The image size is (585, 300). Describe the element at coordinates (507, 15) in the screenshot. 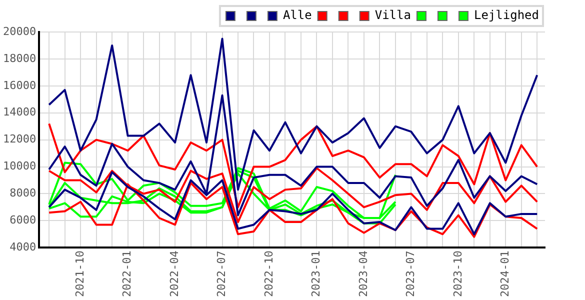

I see `legend-label: Lejlighed` at that location.